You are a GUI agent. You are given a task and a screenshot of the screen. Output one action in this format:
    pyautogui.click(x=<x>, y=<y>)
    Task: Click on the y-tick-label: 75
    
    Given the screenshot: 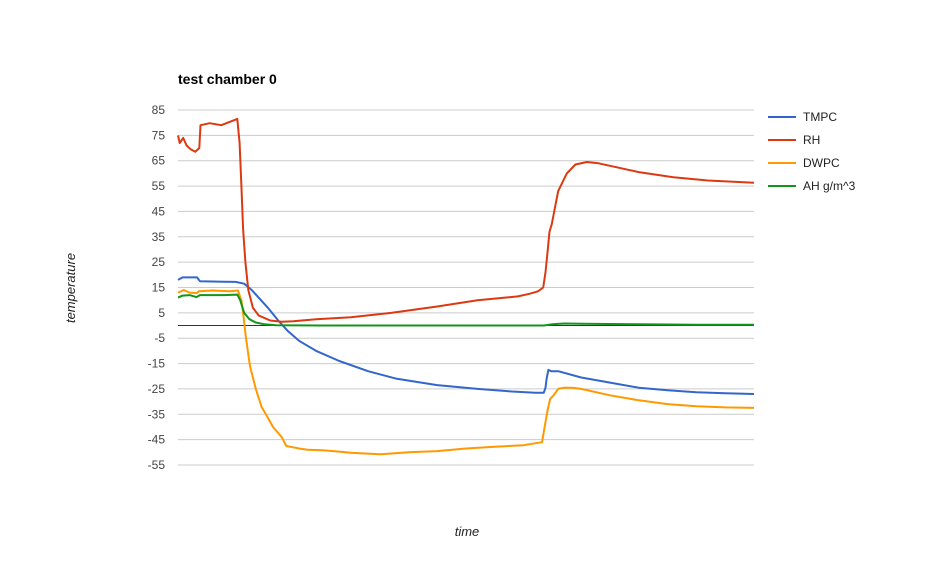 What is the action you would take?
    pyautogui.click(x=159, y=135)
    